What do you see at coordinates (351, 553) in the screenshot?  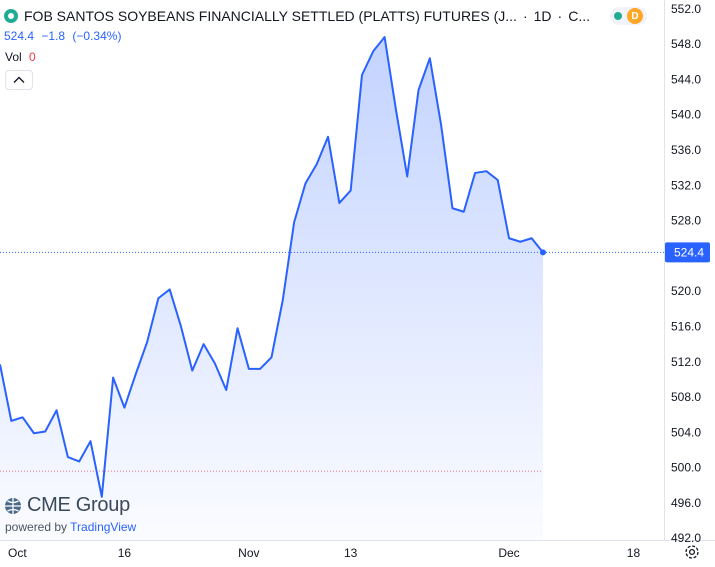 I see `x-tick-label: 13` at bounding box center [351, 553].